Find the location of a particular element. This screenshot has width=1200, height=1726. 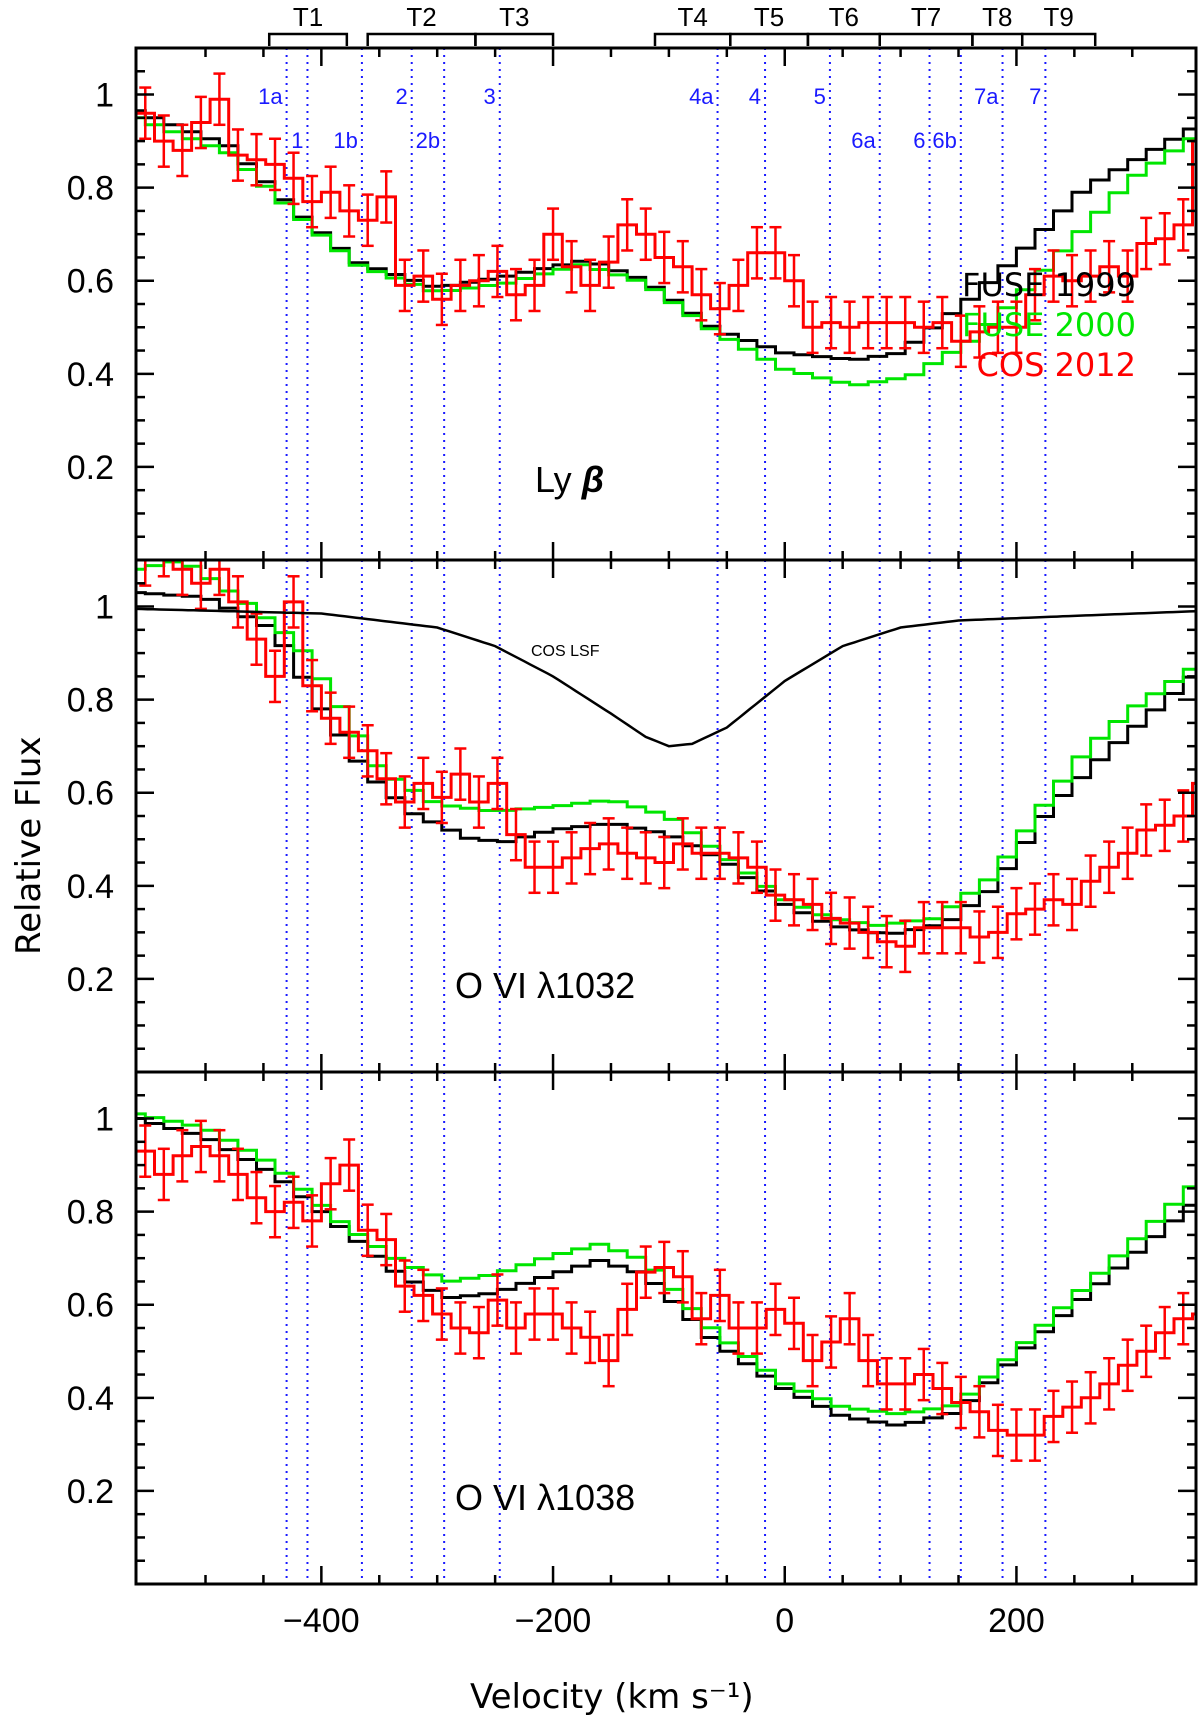

trough-label: T4 is located at coordinates (692, 17).